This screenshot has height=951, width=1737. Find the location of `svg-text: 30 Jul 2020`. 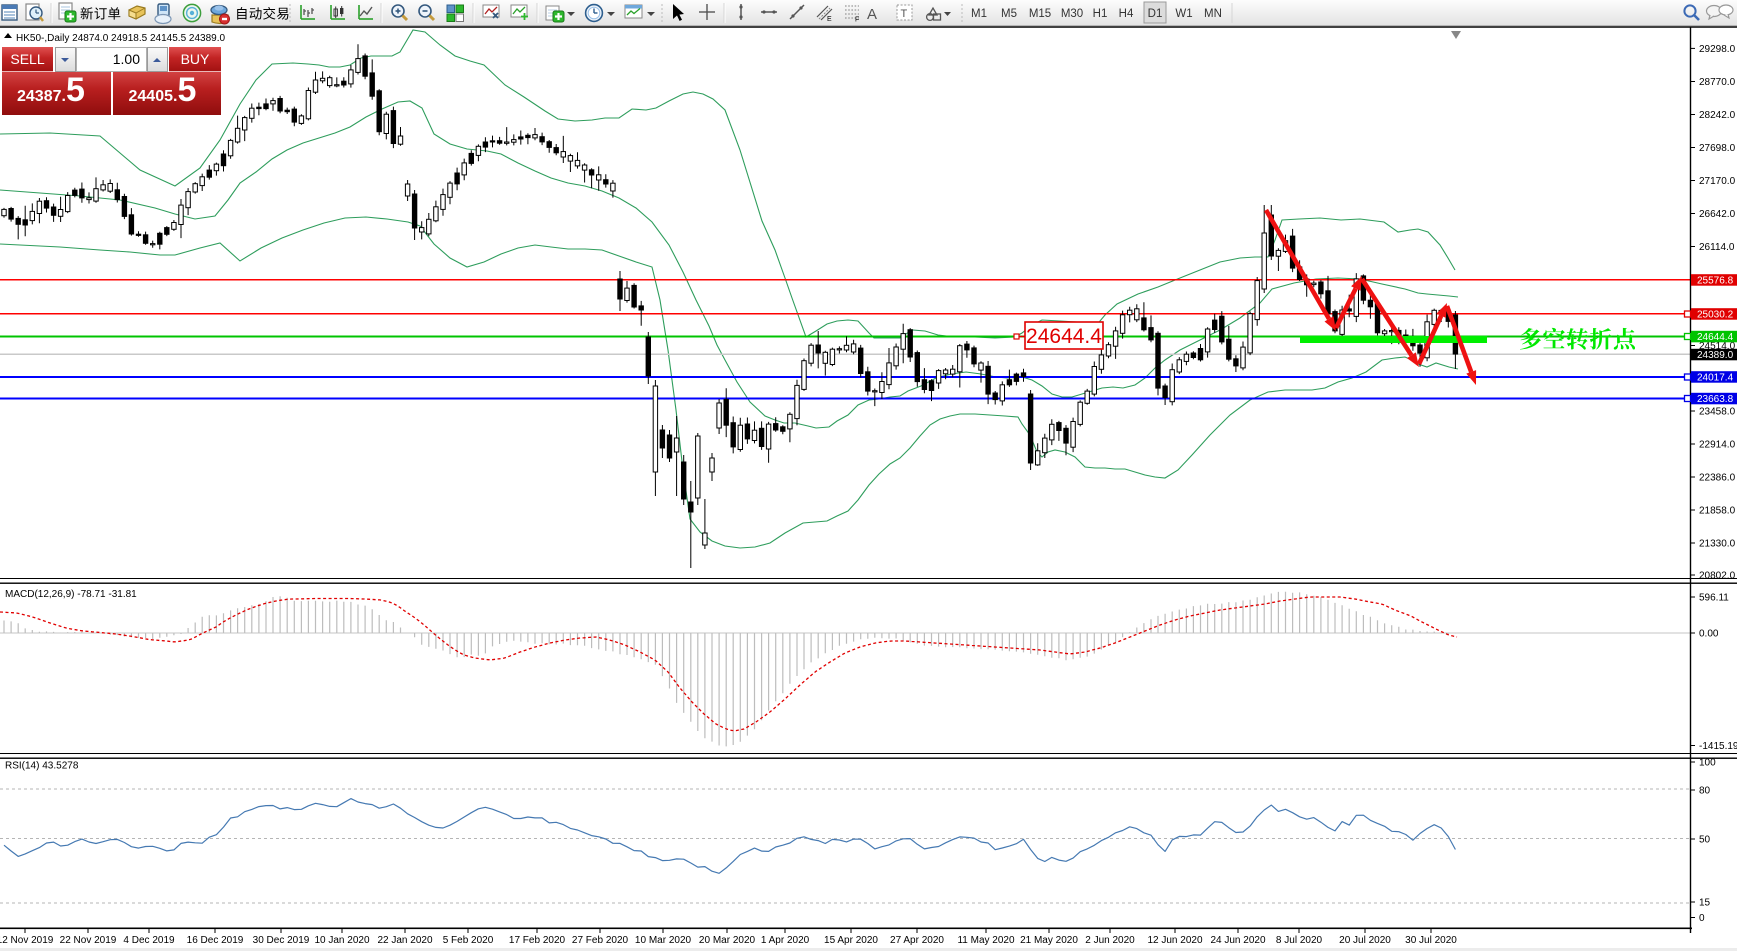

svg-text: 30 Jul 2020 is located at coordinates (1431, 940).